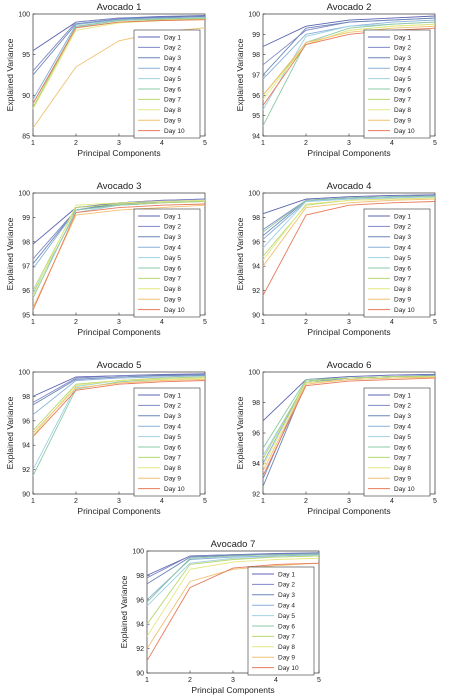 The width and height of the screenshot is (476, 700). I want to click on chart-title: Avocado 7, so click(233, 544).